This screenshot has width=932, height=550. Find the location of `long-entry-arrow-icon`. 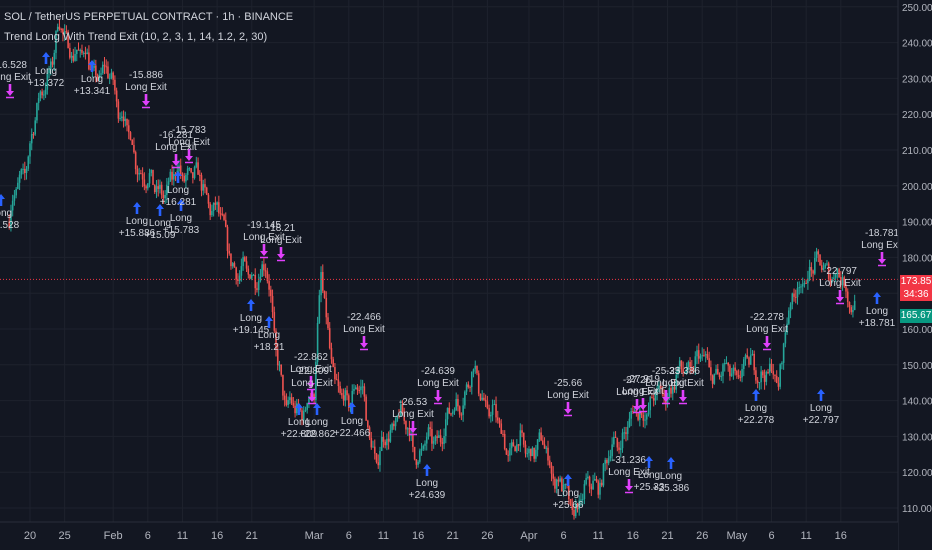

long-entry-arrow-icon is located at coordinates (352, 408).